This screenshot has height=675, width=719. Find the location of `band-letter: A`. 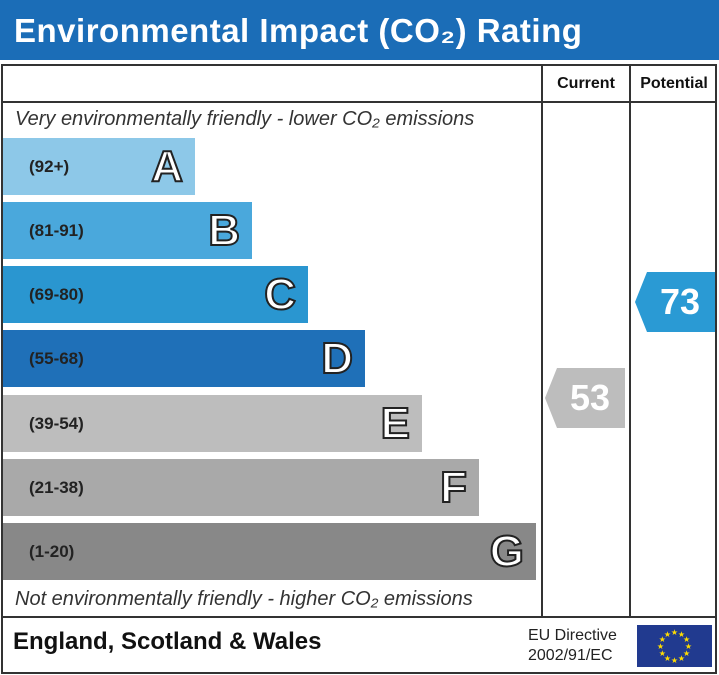

band-letter: A is located at coordinates (167, 166).